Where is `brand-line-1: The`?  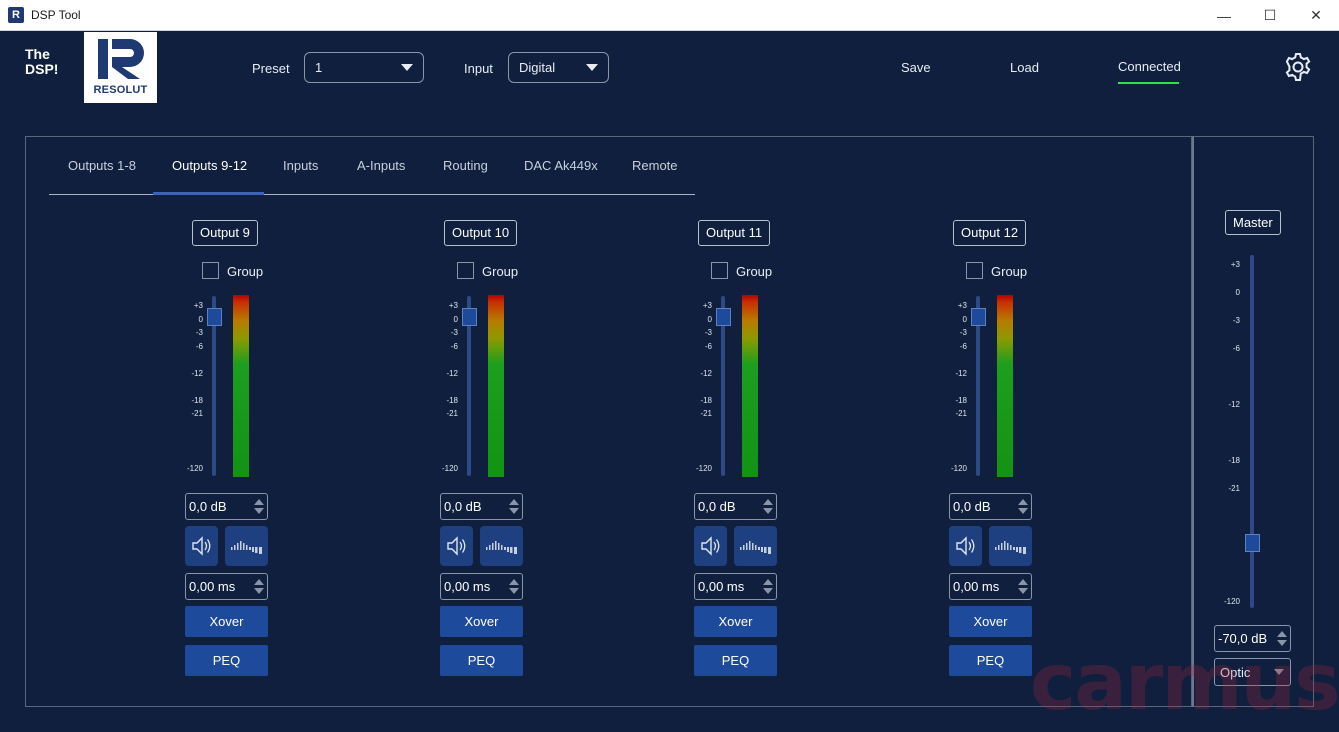
brand-line-1: The is located at coordinates (37, 54).